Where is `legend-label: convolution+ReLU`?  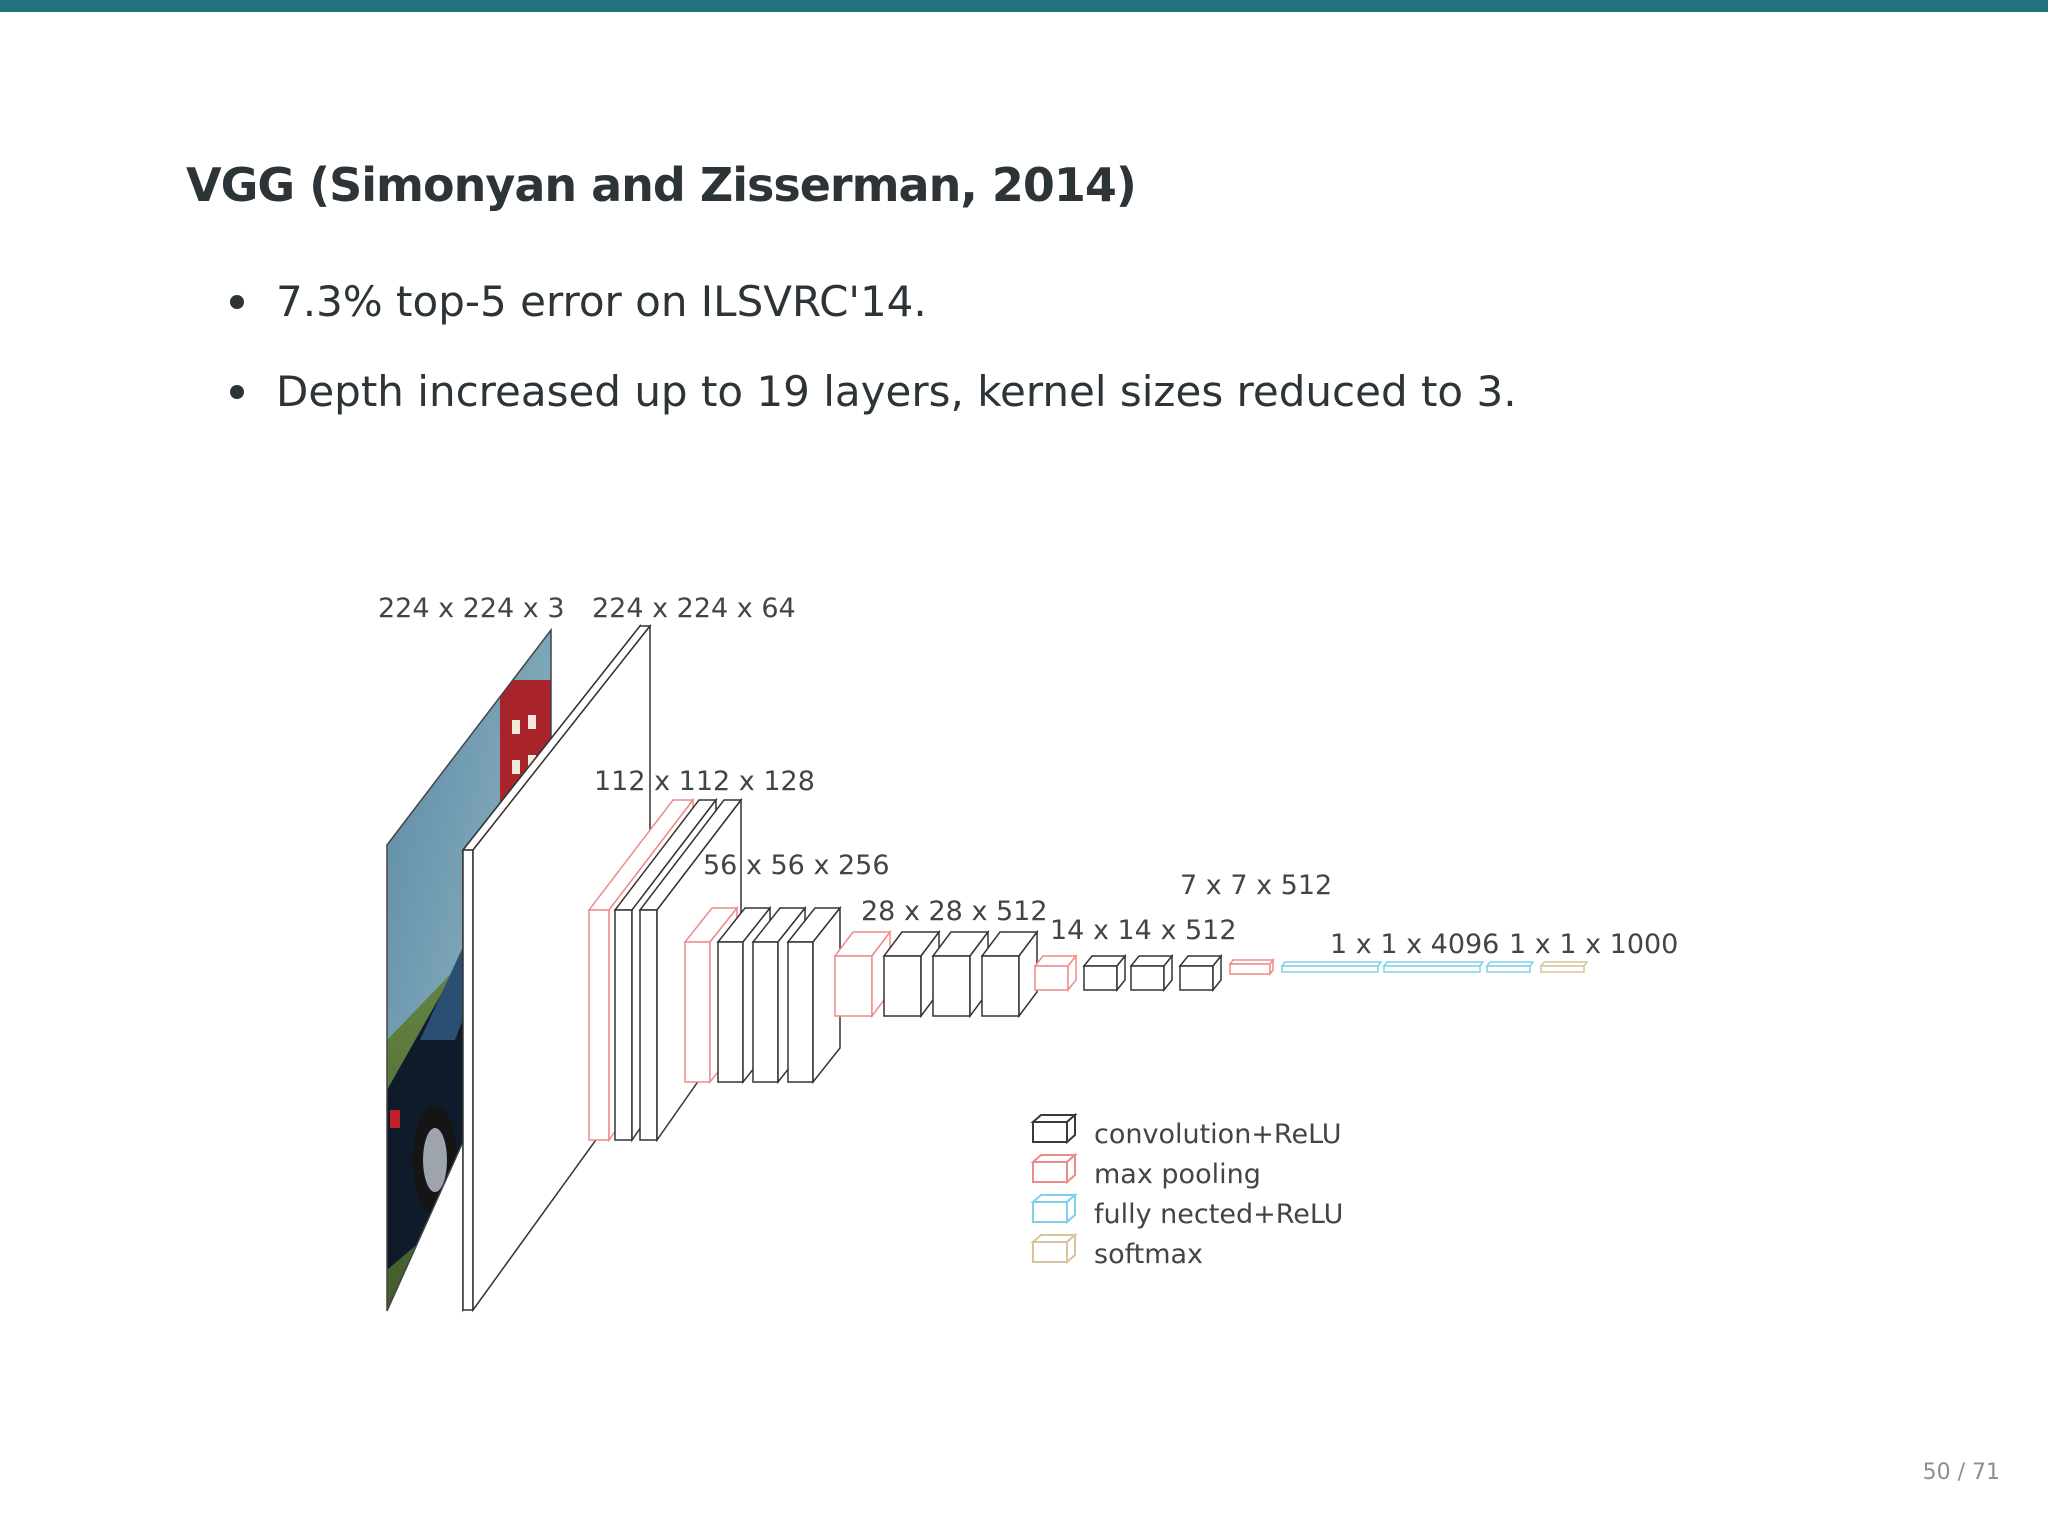
legend-label: convolution+ReLU is located at coordinates (1218, 1134).